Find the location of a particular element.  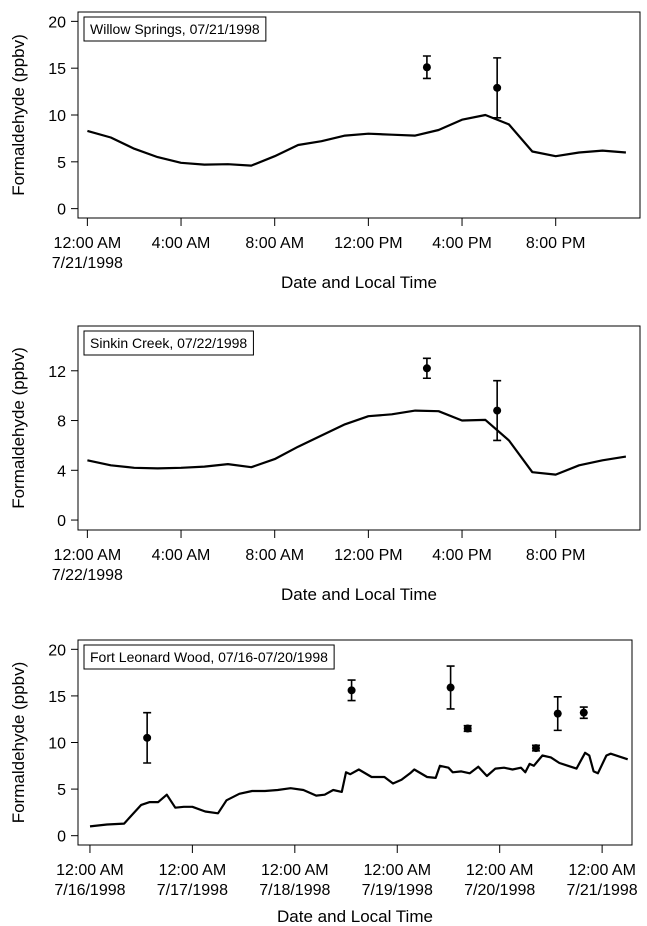

x-tick-label: 12:00 AM 7/20/1998 is located at coordinates (499, 880).